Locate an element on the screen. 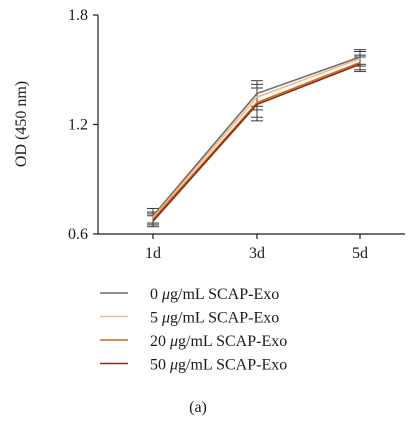 The image size is (412, 428). y-axis-label: OD (450 nm) is located at coordinates (21, 124).